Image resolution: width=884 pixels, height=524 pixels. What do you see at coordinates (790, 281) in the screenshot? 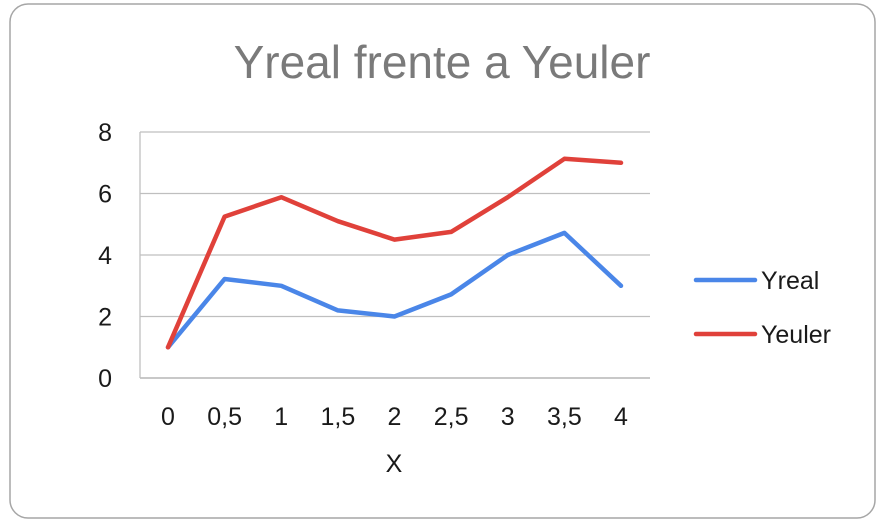
I see `legend-label-yreal: Yreal` at bounding box center [790, 281].